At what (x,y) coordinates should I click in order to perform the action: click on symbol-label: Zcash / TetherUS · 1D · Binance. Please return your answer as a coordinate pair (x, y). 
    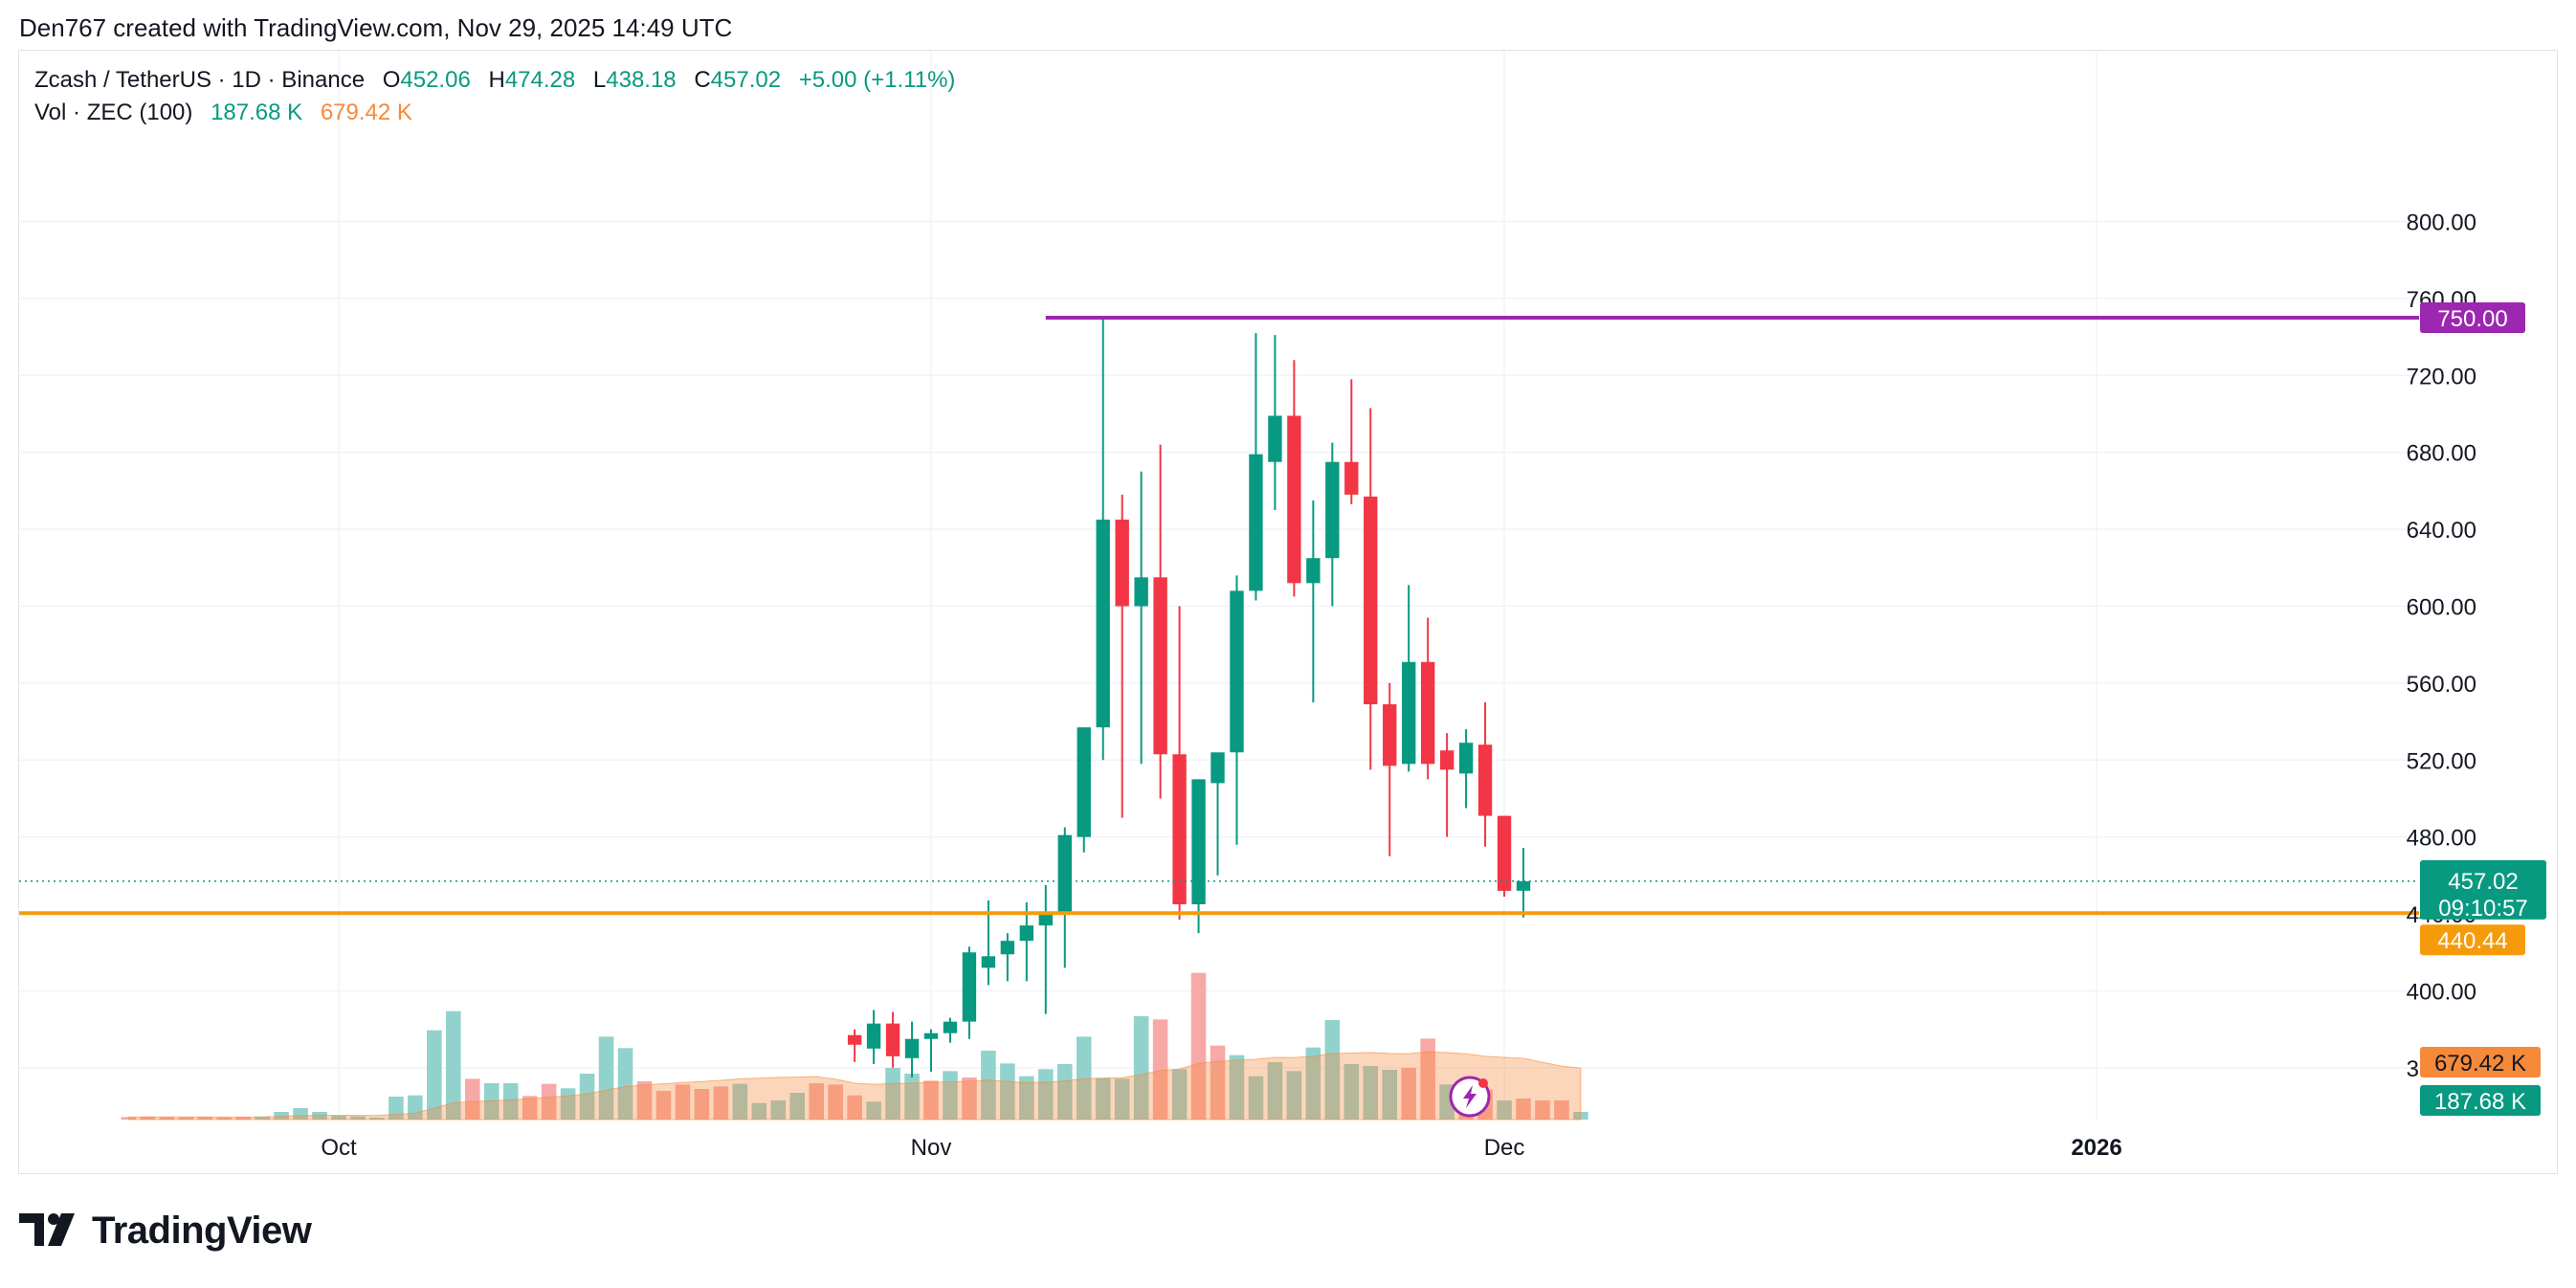
    Looking at the image, I should click on (200, 80).